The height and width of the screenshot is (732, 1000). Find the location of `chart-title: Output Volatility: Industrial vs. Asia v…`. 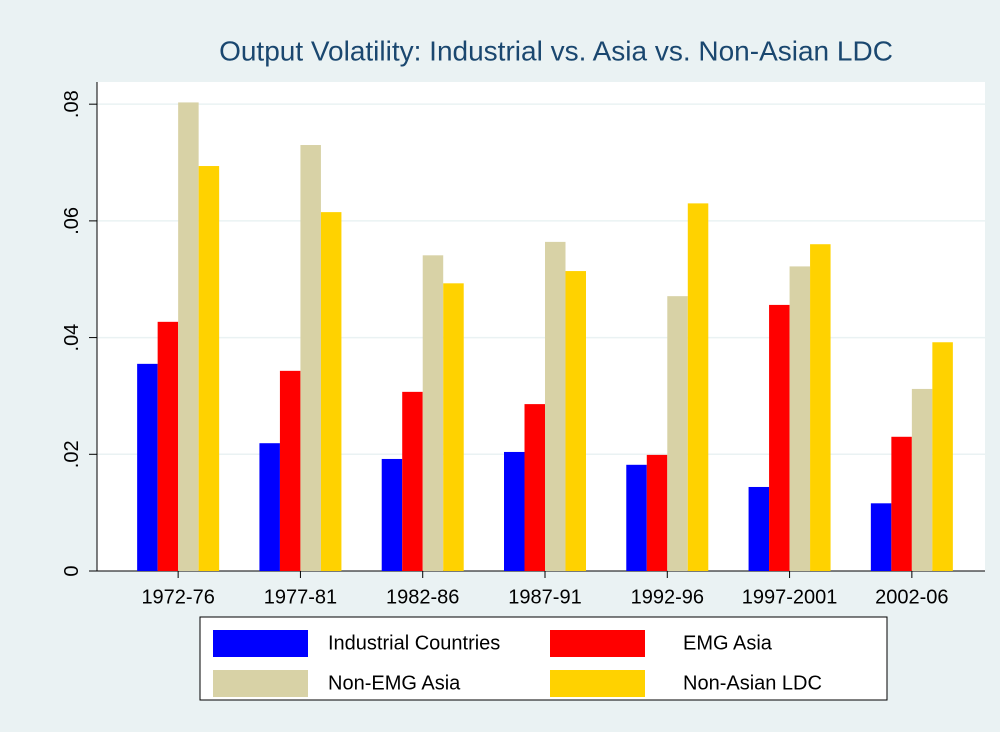

chart-title: Output Volatility: Industrial vs. Asia v… is located at coordinates (556, 50).